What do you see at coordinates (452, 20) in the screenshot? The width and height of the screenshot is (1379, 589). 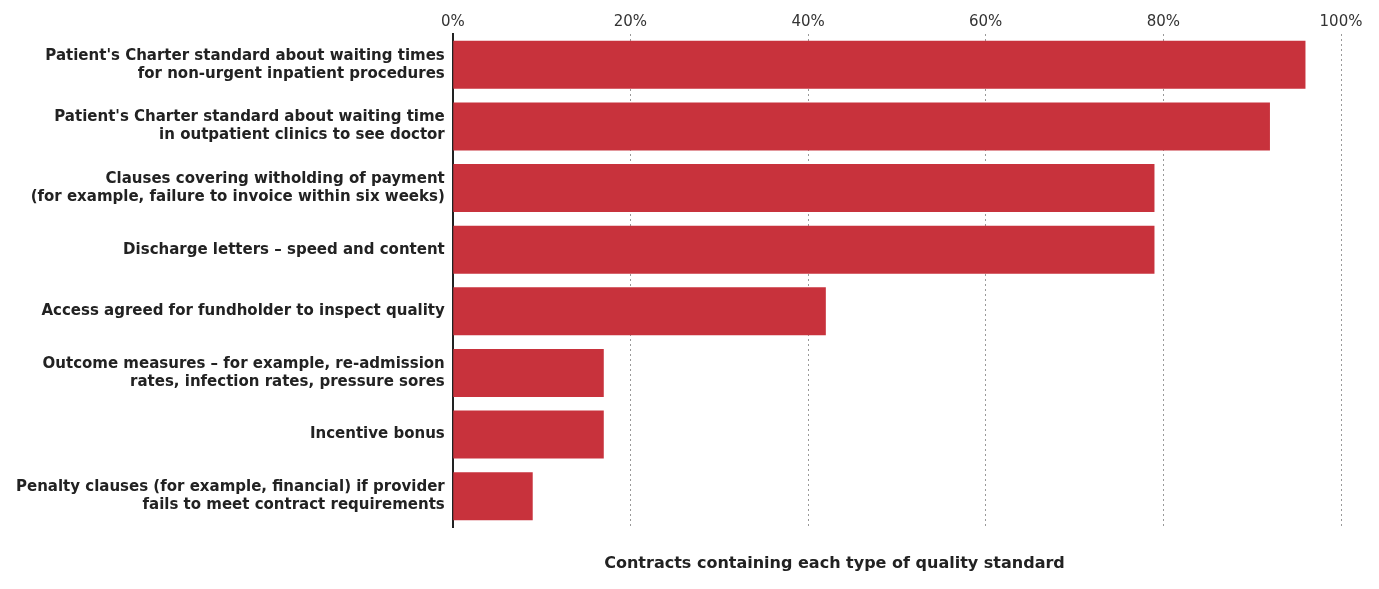 I see `x-tick-label: 0%` at bounding box center [452, 20].